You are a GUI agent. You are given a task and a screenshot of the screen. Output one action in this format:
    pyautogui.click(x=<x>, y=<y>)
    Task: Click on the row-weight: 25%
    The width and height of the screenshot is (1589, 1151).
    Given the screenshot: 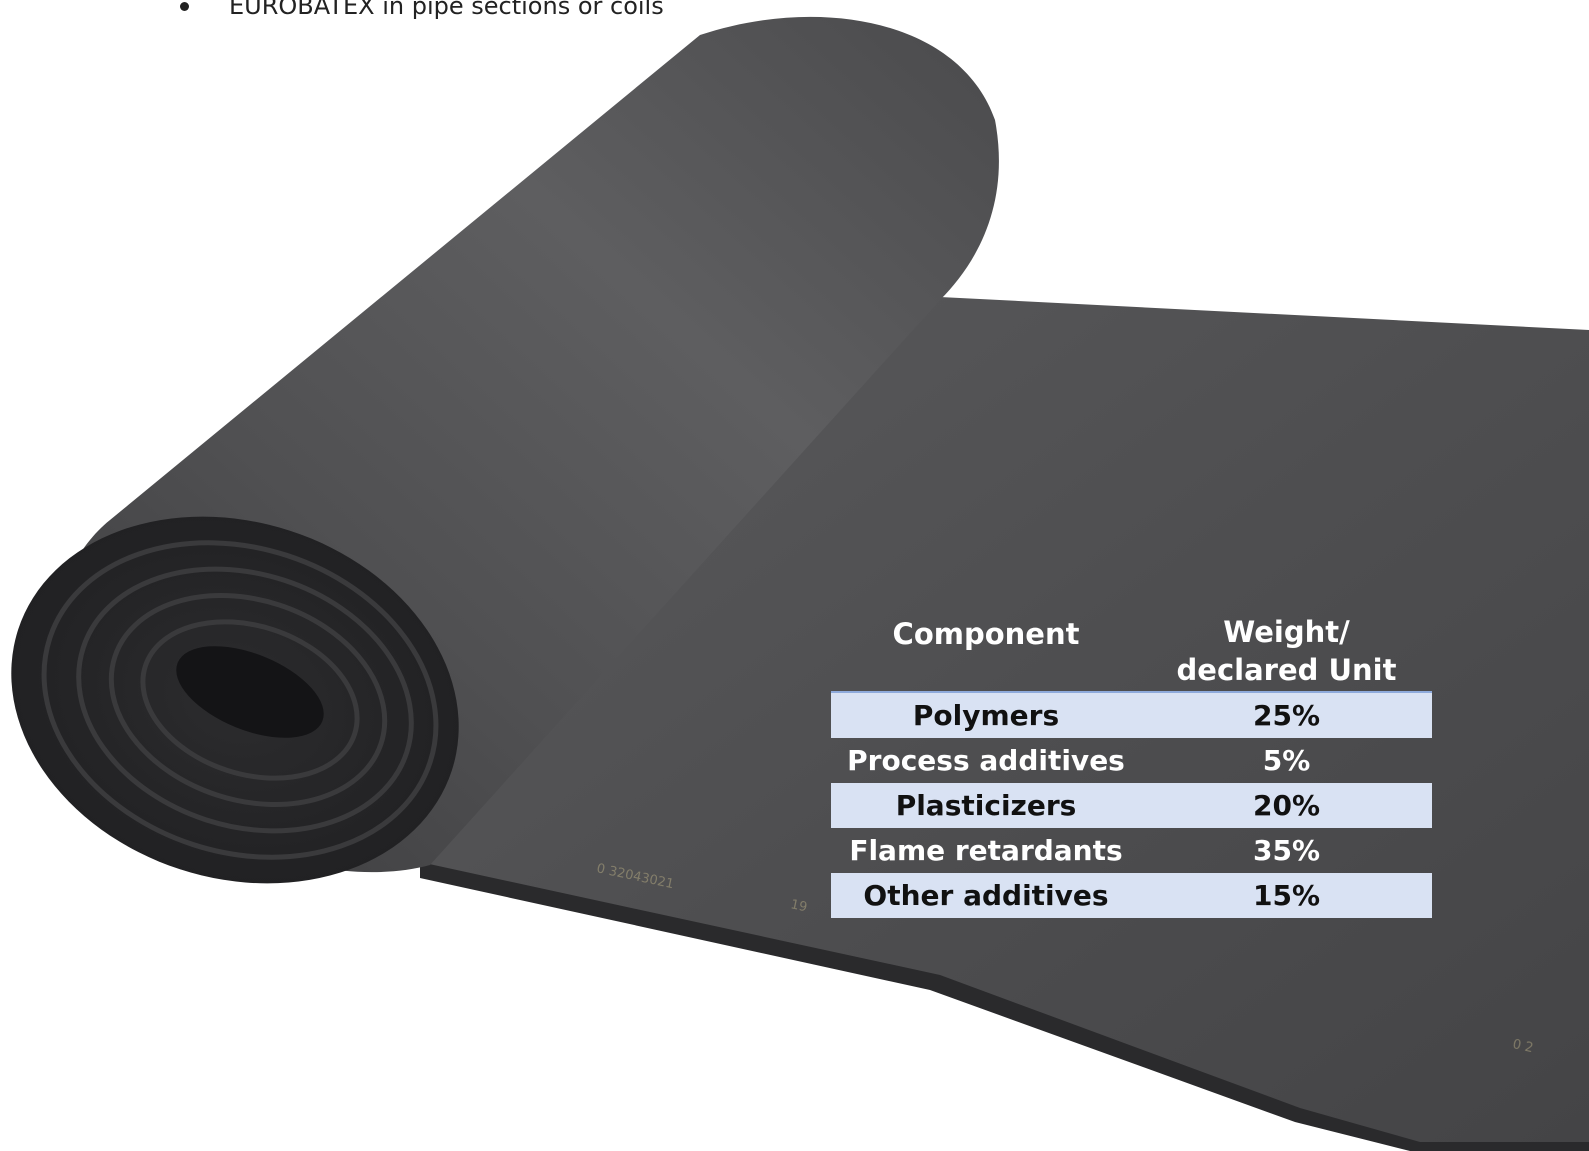 What is the action you would take?
    pyautogui.click(x=1286, y=715)
    